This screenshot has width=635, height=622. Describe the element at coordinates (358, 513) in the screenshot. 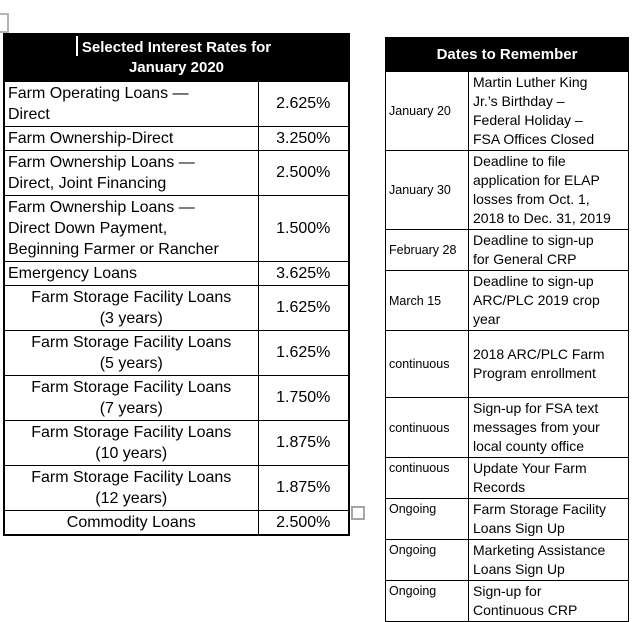

I see `table-resize-handle` at that location.